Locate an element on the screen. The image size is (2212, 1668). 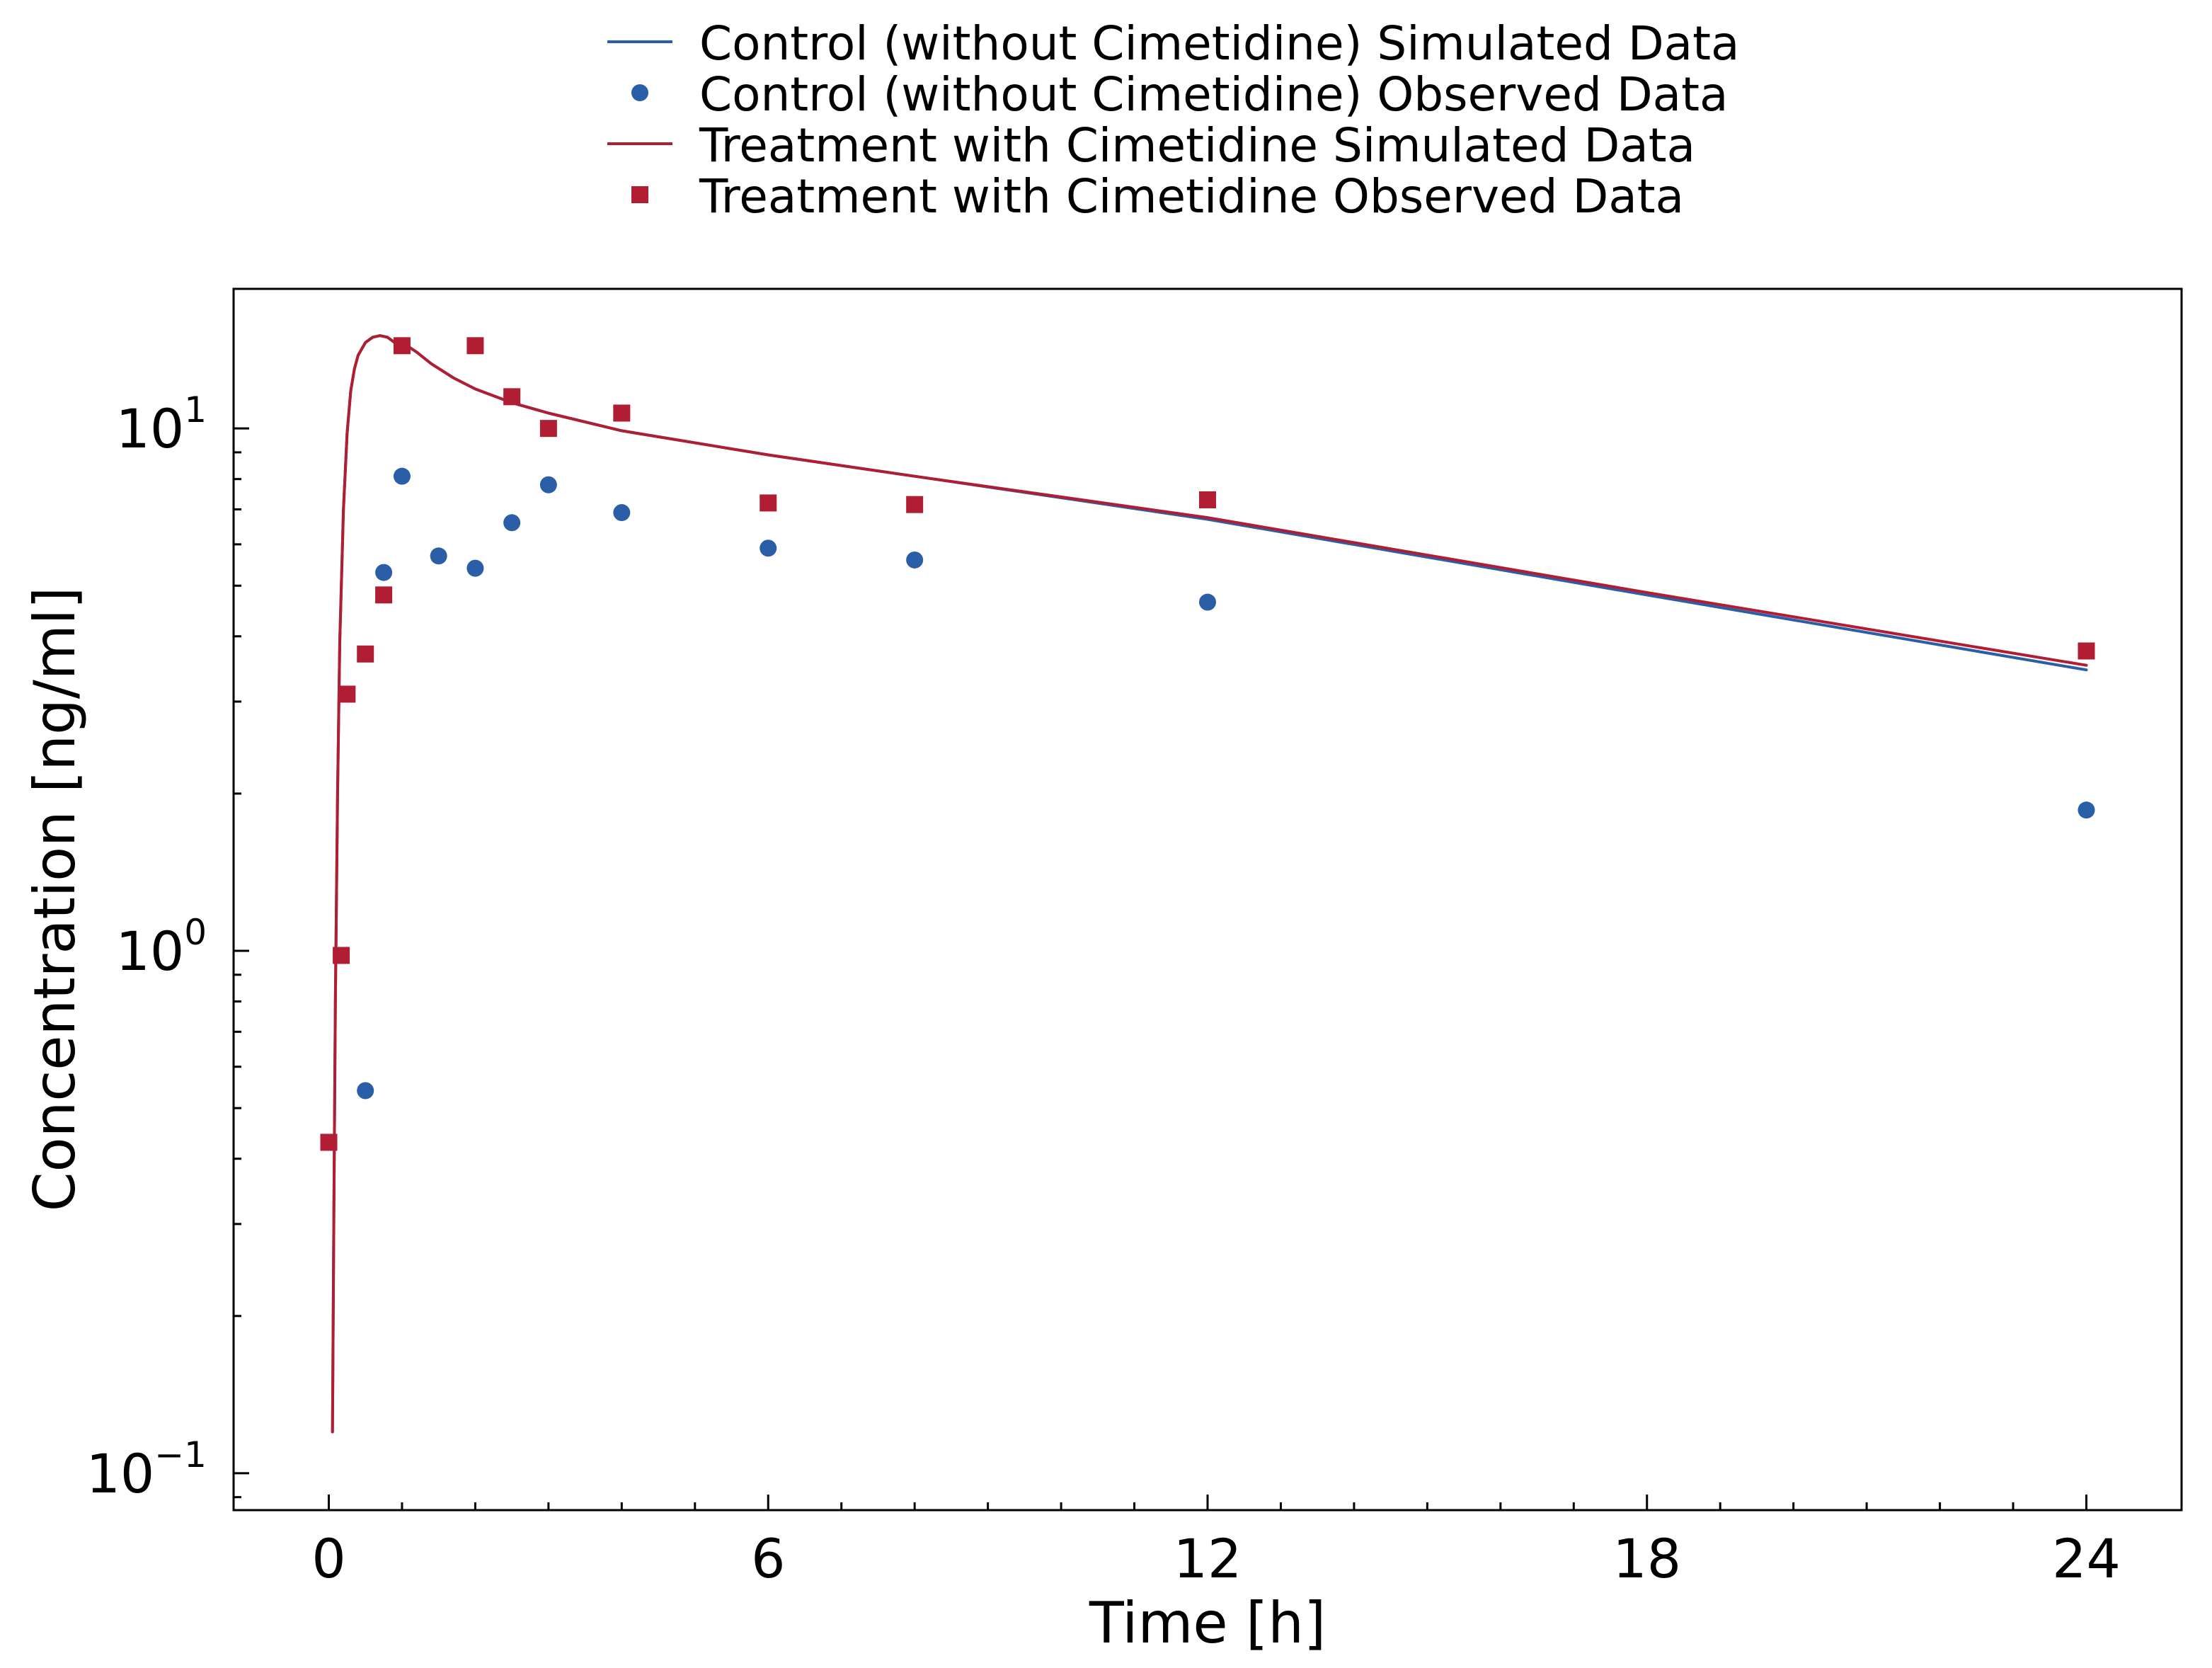
y-tick-label-exponent: −1 is located at coordinates (180, 1455).